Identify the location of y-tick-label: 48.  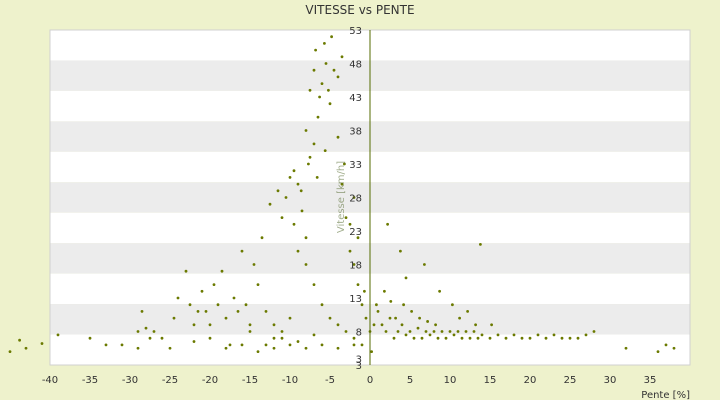
(355, 65).